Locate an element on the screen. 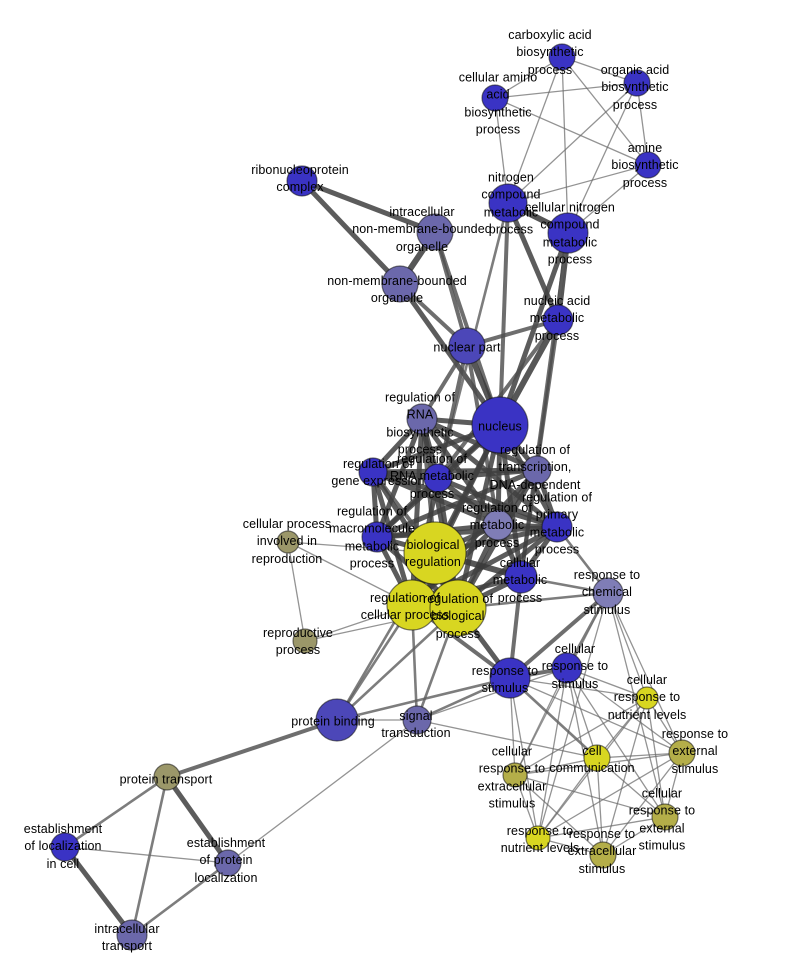 The height and width of the screenshot is (971, 786). edge-response-to-stimulus--cellular-response-to-nutrient-levels is located at coordinates (578, 688).